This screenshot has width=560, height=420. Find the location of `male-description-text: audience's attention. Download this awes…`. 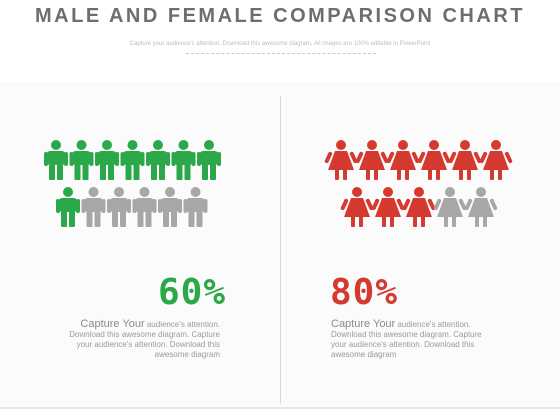

male-description-text: audience's attention. Download this awes… is located at coordinates (144, 339).